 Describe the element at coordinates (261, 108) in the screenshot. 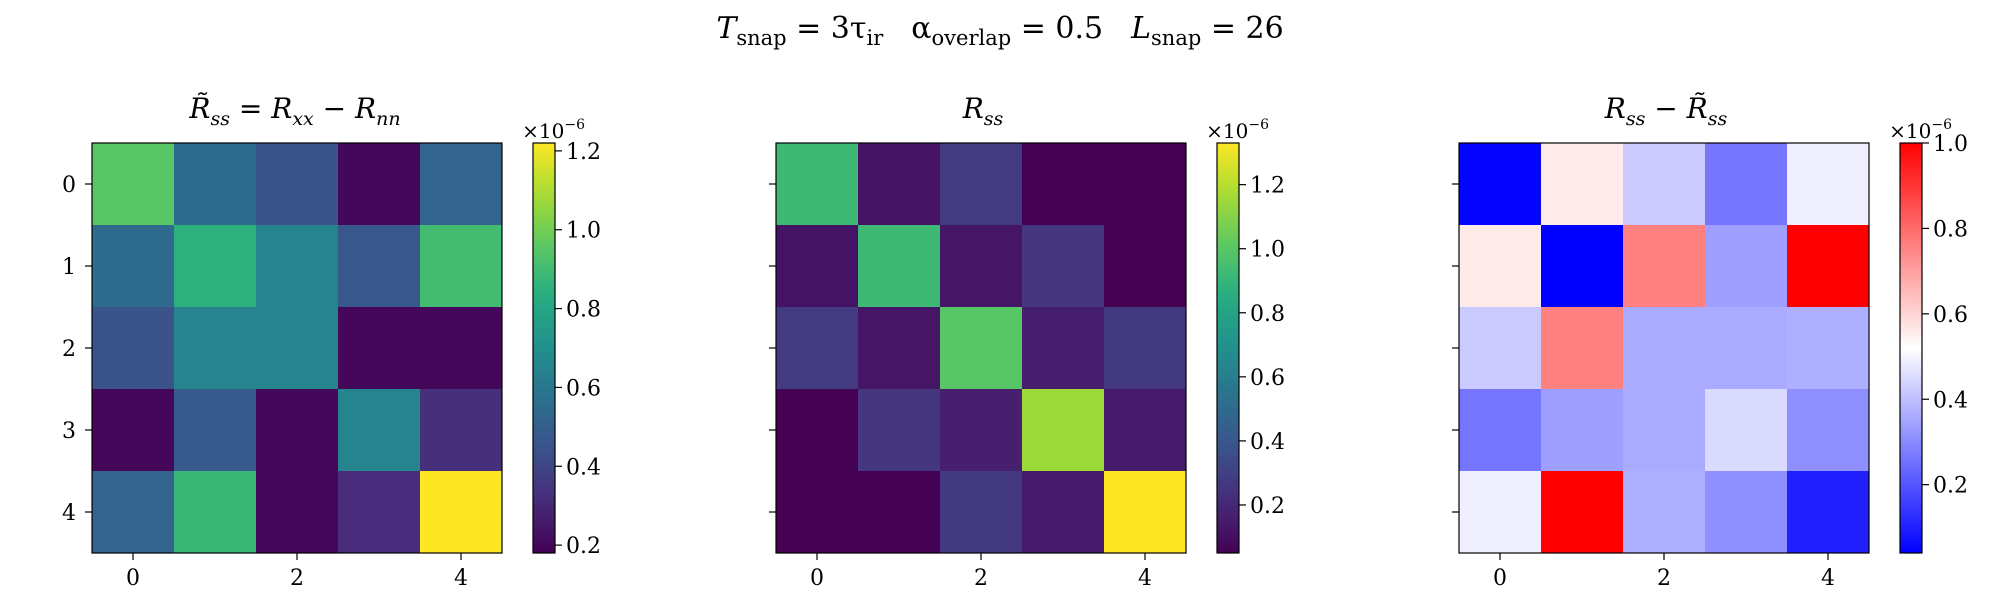

I see `title-part-b: = R` at that location.